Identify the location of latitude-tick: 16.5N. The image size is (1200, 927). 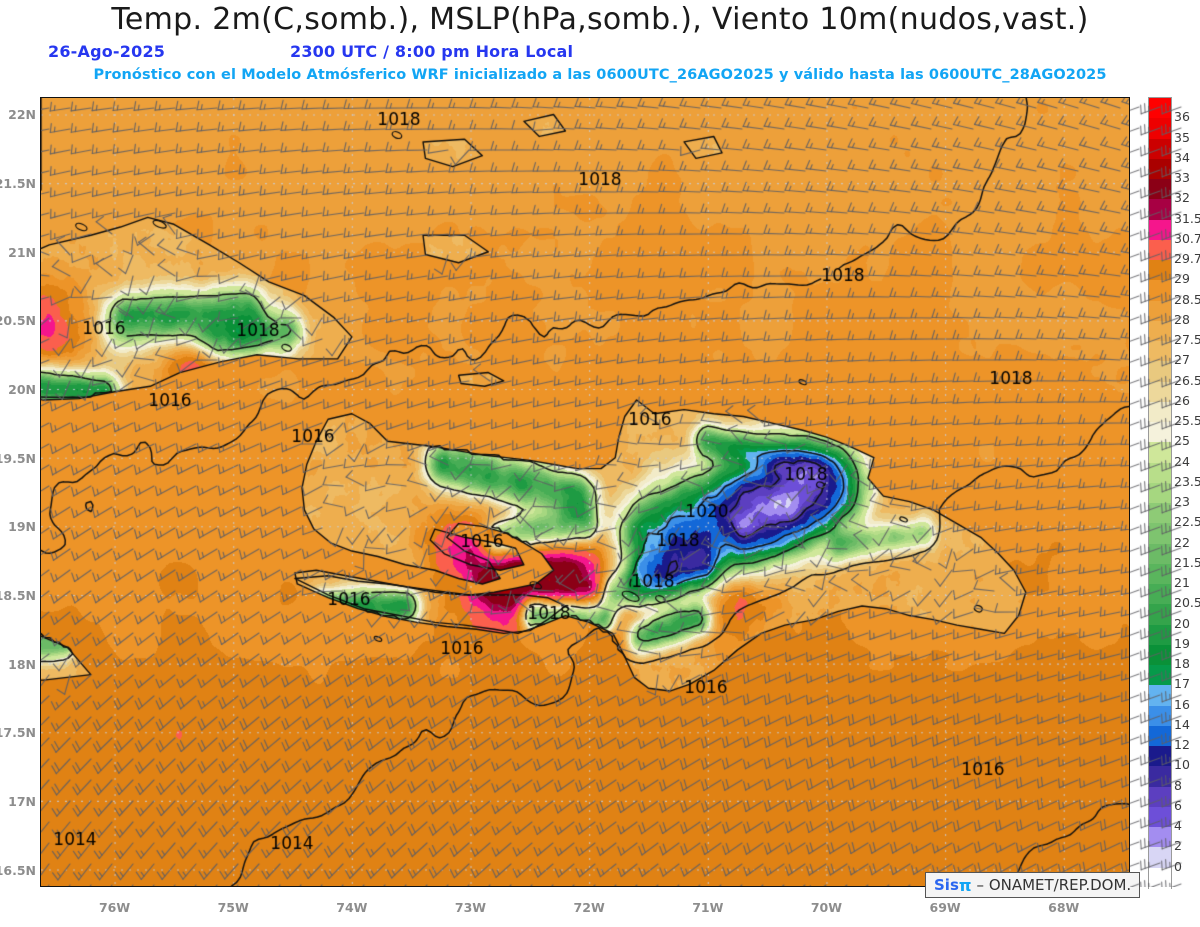
(20, 870).